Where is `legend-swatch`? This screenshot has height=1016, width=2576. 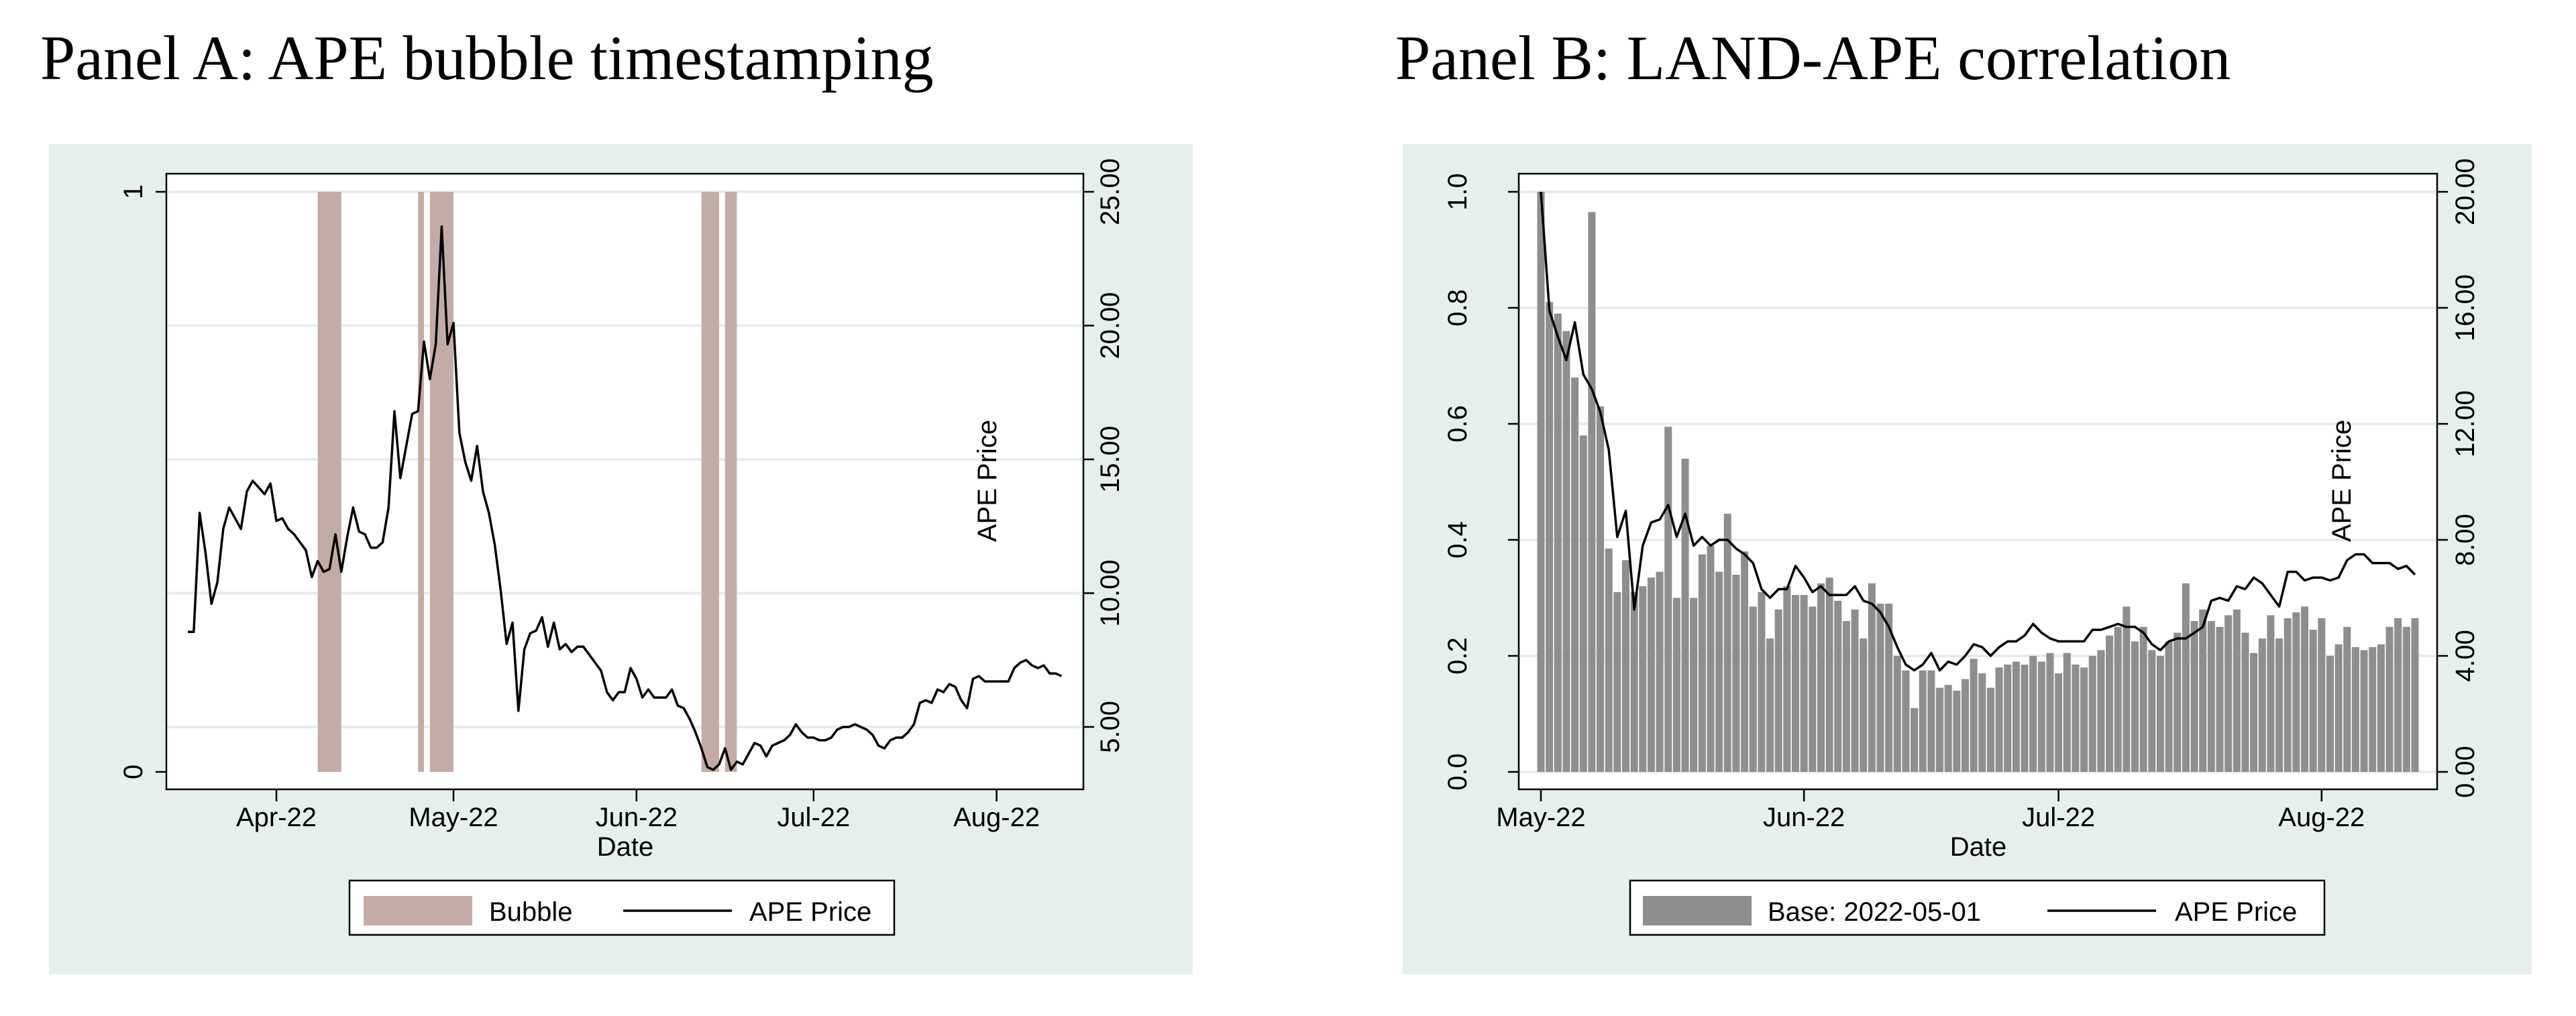 legend-swatch is located at coordinates (1697, 910).